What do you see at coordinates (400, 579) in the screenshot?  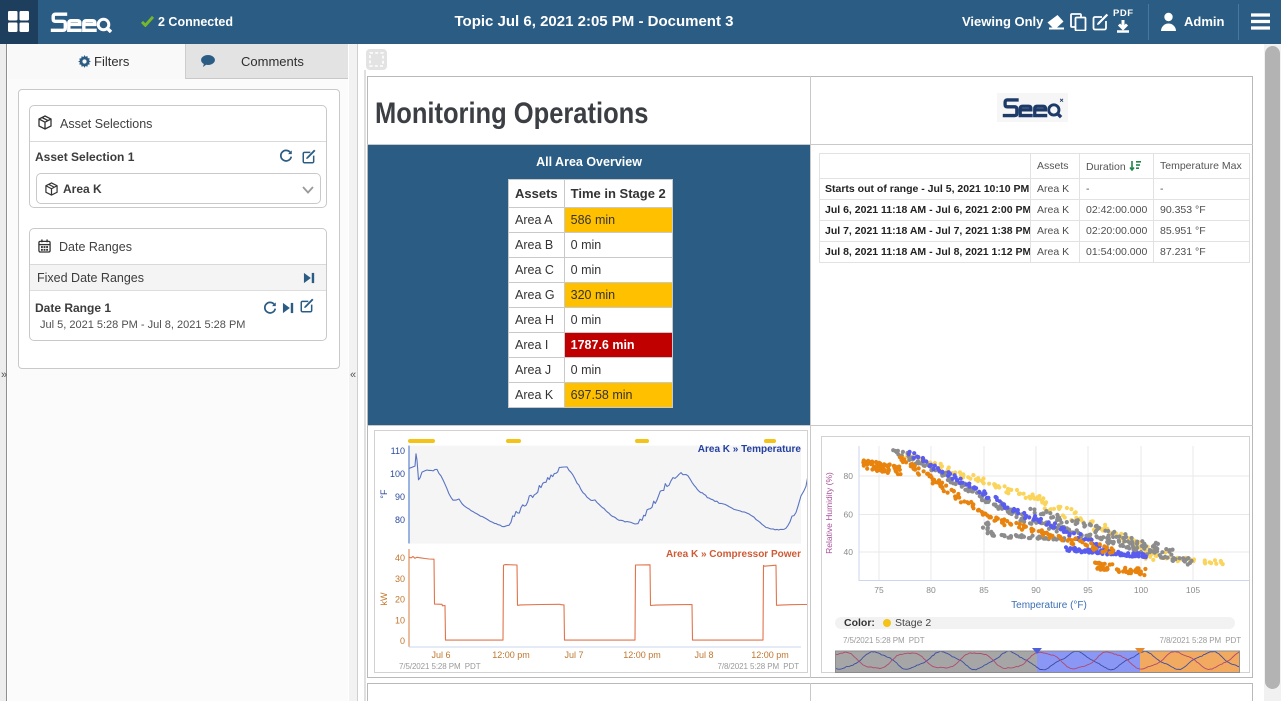 I see `svg-text: 30` at bounding box center [400, 579].